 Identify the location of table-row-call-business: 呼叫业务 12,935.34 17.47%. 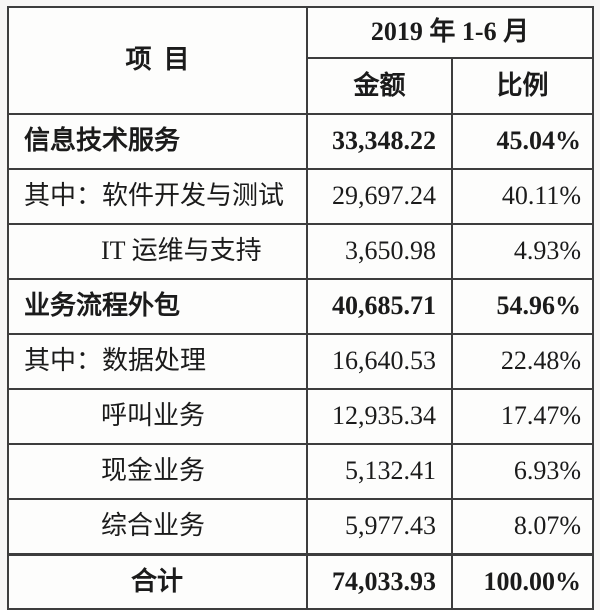
(301, 416).